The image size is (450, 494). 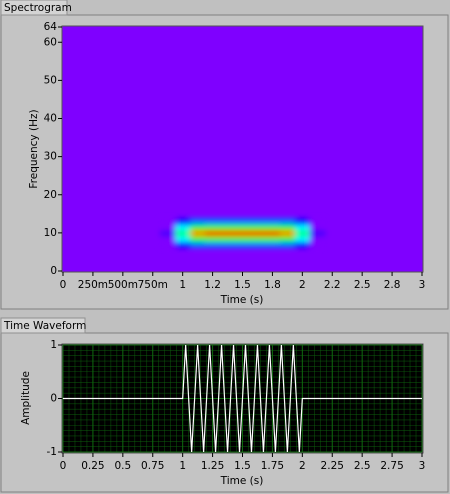 What do you see at coordinates (92, 466) in the screenshot?
I see `x-tick-label: 0.25` at bounding box center [92, 466].